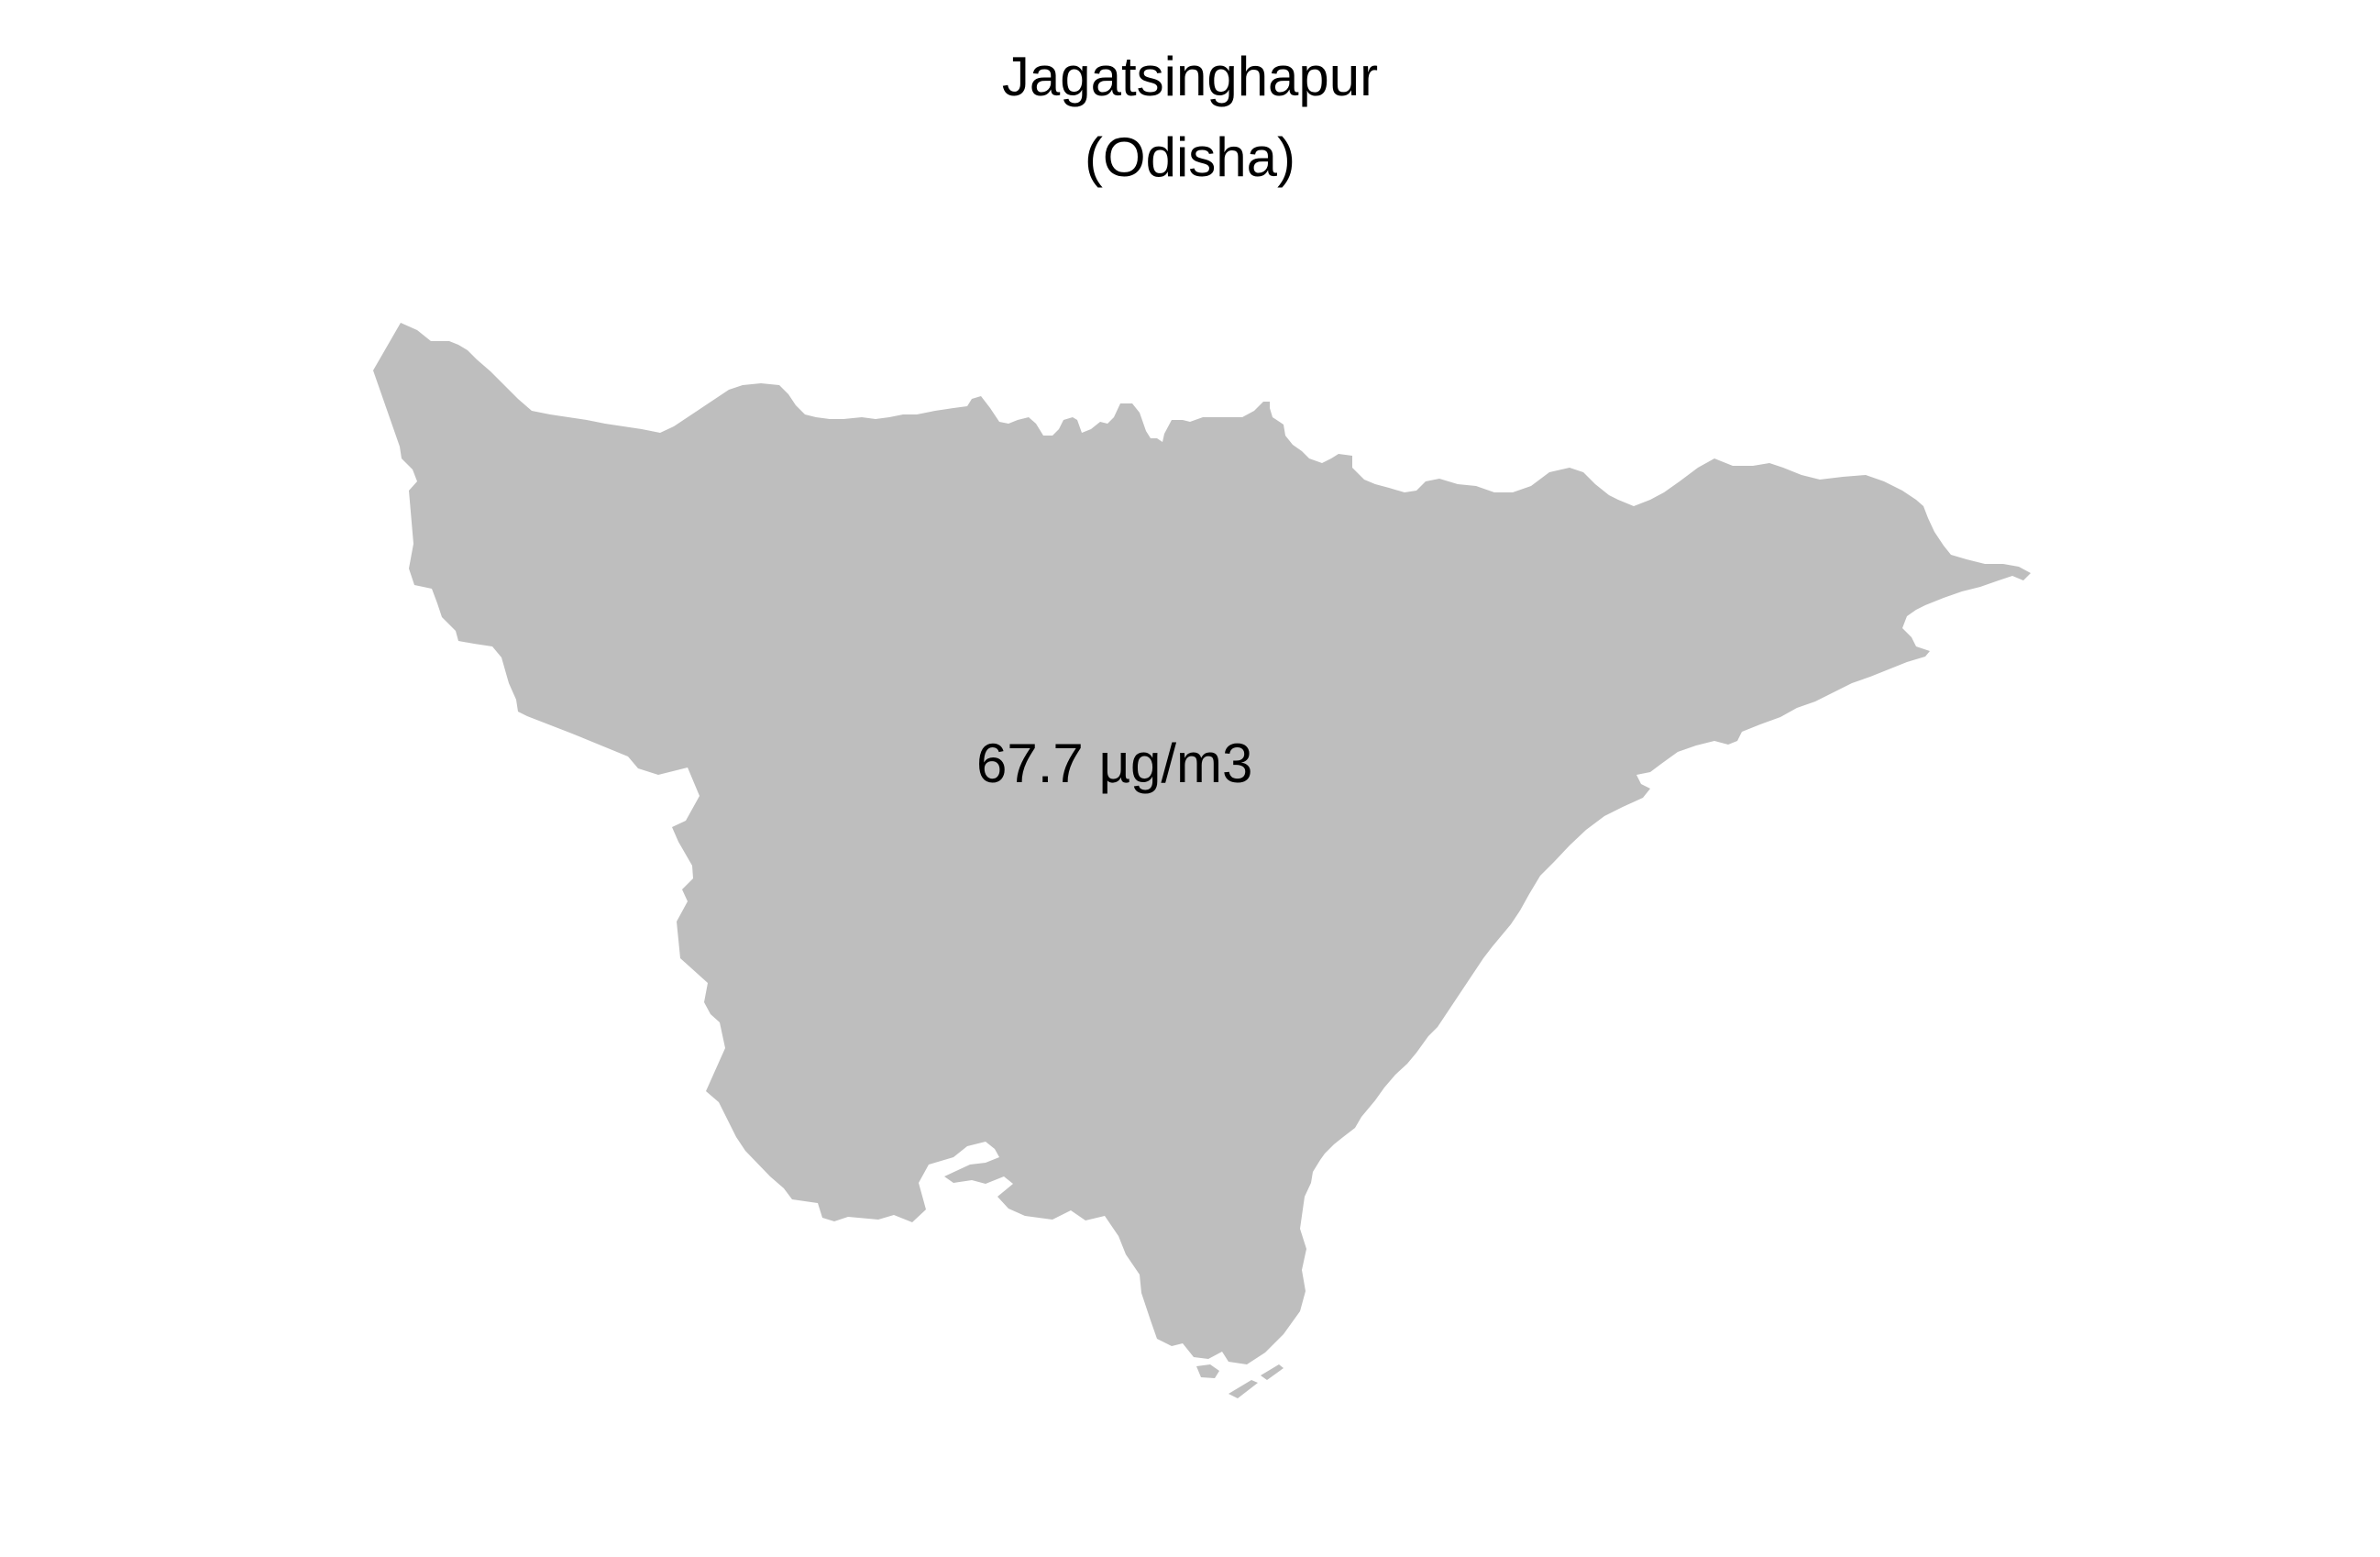 The height and width of the screenshot is (1557, 2380). I want to click on map-title-block: Jagatsinghapur (Odisha), so click(1190, 117).